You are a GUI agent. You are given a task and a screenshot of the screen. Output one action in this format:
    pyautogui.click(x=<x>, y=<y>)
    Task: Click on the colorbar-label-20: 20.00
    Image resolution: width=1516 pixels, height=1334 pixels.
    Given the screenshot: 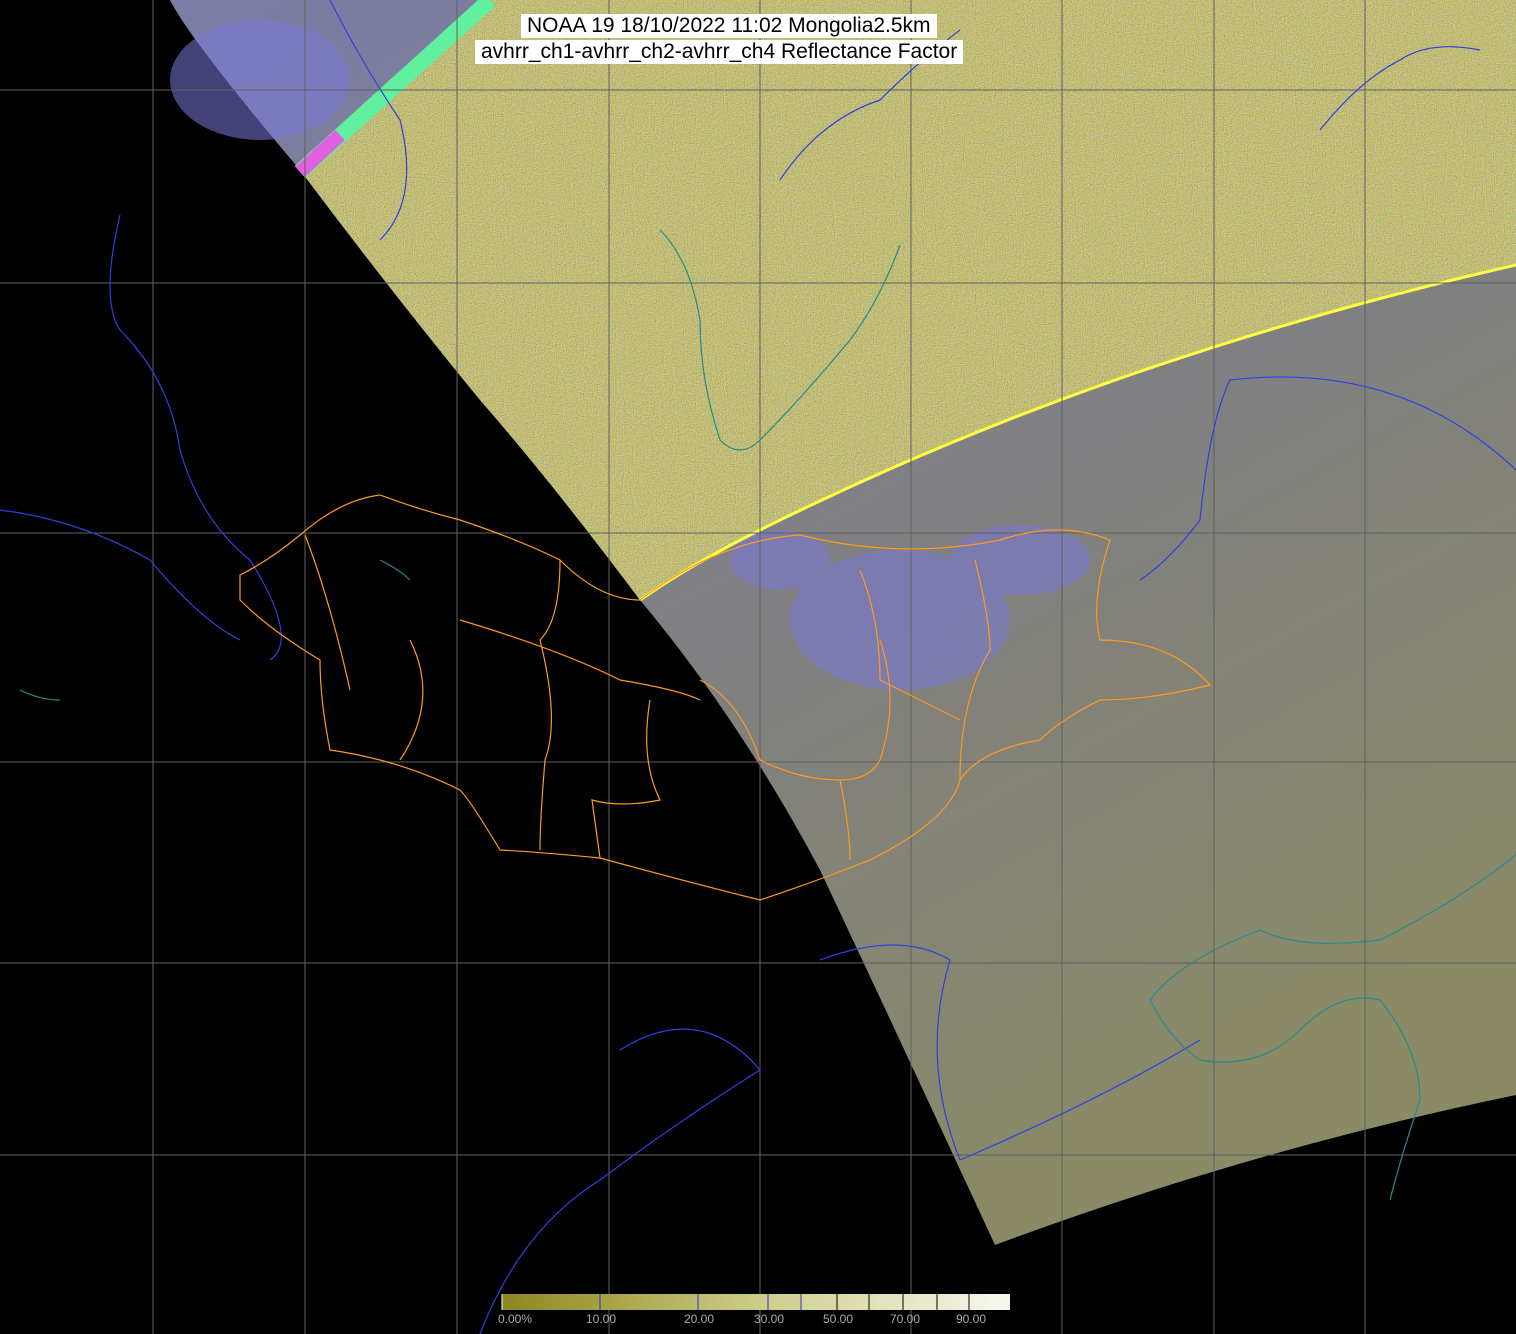 What is the action you would take?
    pyautogui.click(x=699, y=1319)
    